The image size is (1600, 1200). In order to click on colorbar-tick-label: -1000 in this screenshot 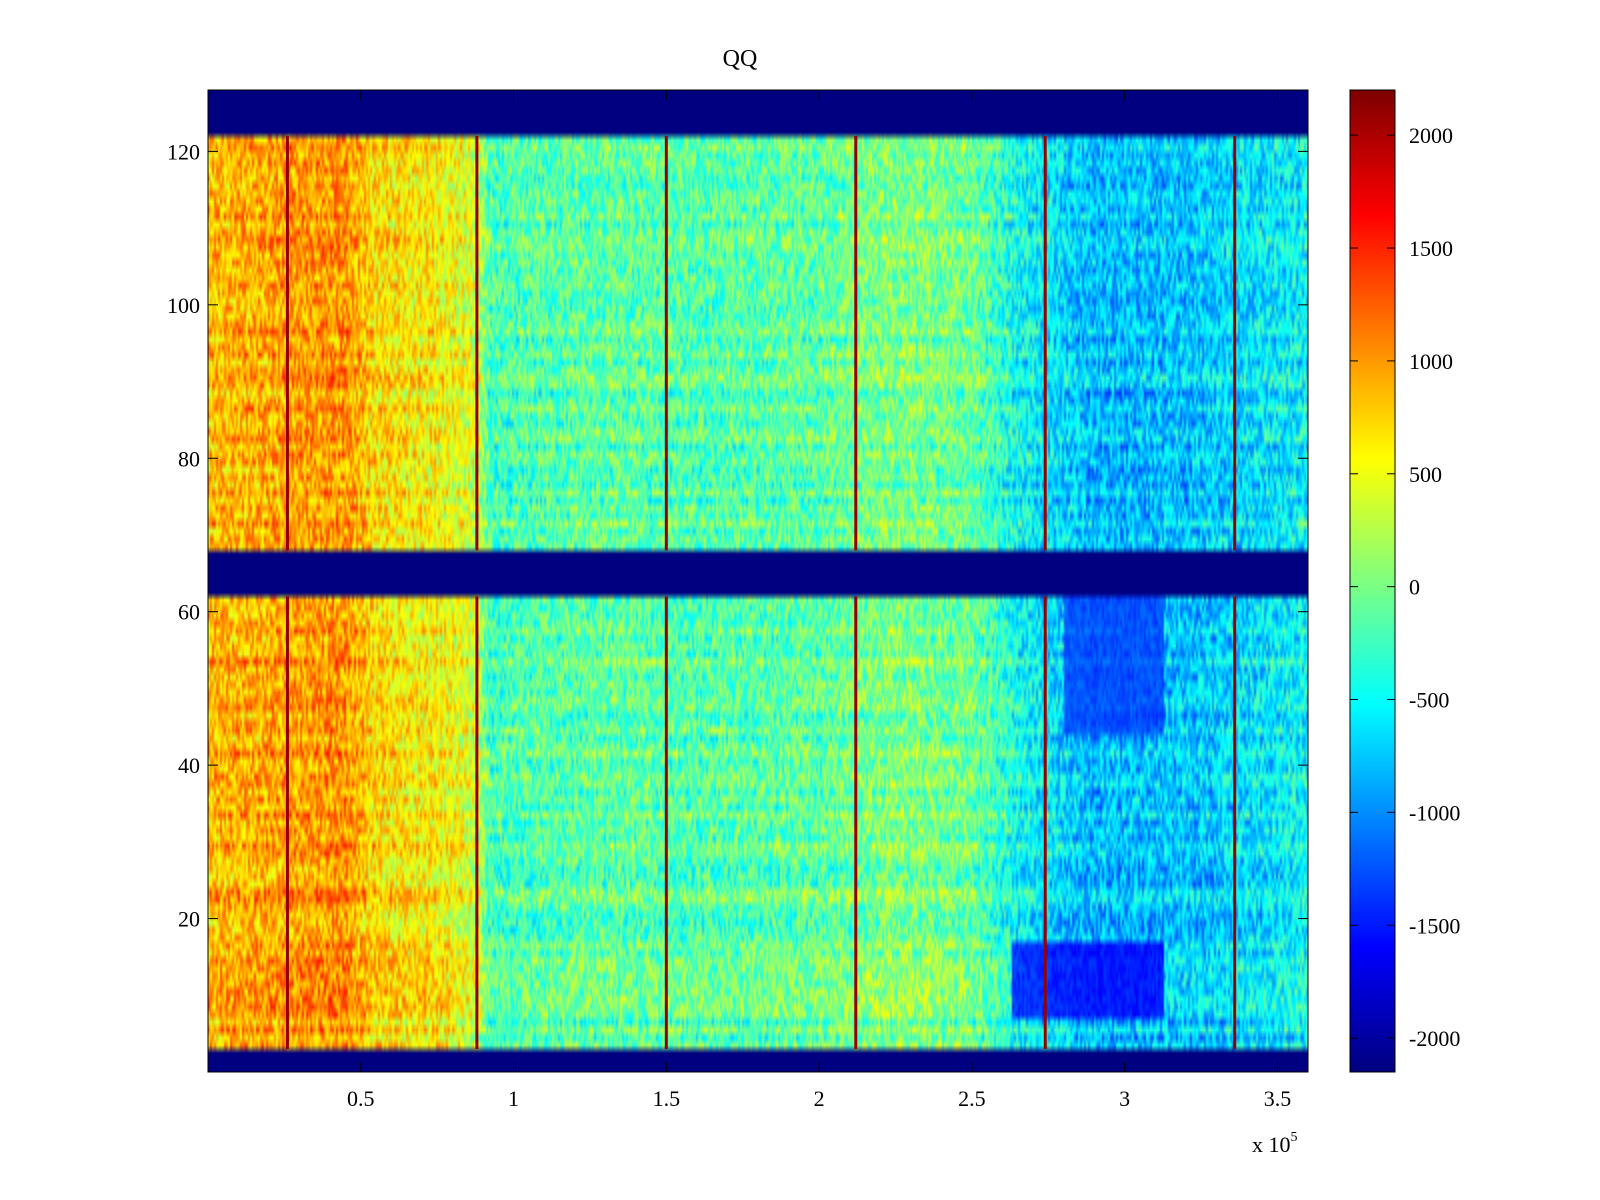, I will do `click(1434, 812)`.